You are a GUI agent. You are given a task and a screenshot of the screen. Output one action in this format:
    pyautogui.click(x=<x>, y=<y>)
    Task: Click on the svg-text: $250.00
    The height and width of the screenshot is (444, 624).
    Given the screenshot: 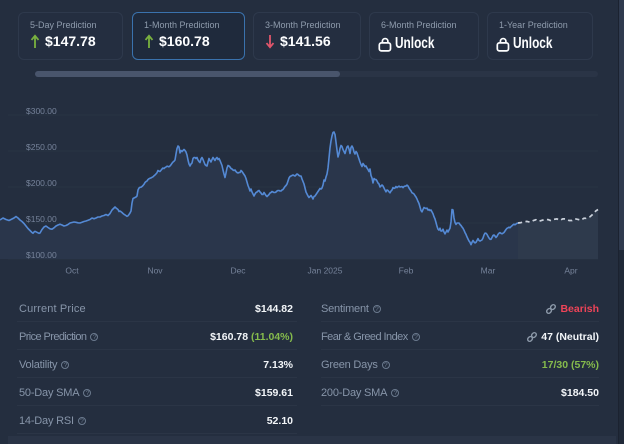 What is the action you would take?
    pyautogui.click(x=41, y=147)
    